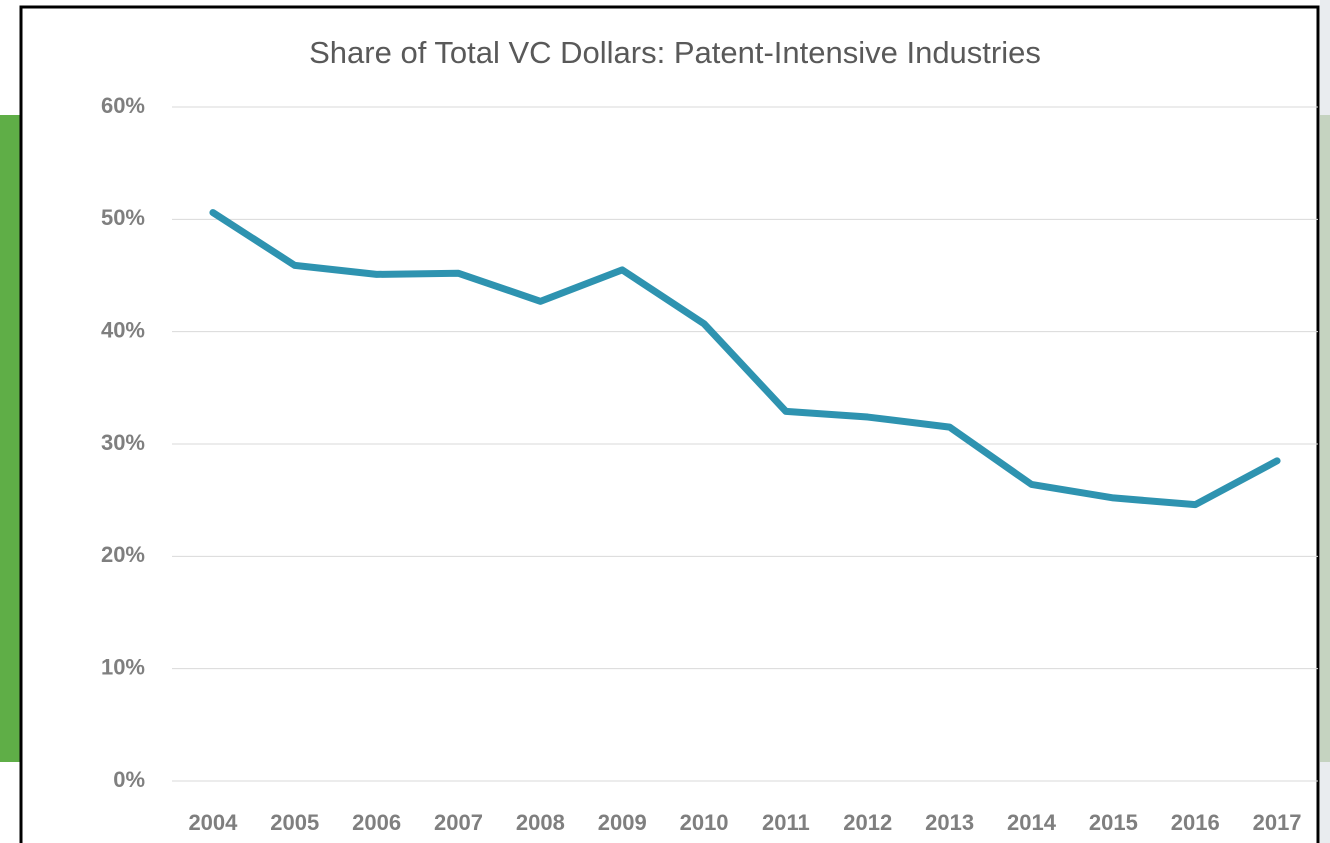 The width and height of the screenshot is (1330, 843). Describe the element at coordinates (123, 329) in the screenshot. I see `y-tick-label: 40%` at that location.